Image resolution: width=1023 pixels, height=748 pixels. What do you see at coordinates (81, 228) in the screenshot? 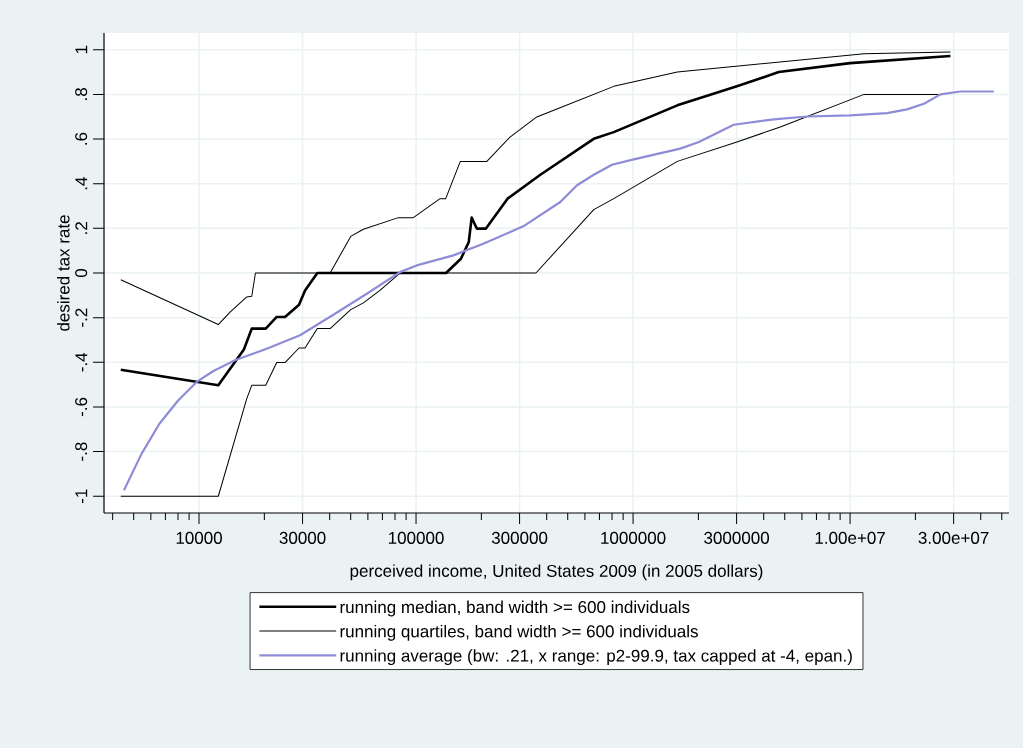
I see `y-tick-label: .2` at bounding box center [81, 228].